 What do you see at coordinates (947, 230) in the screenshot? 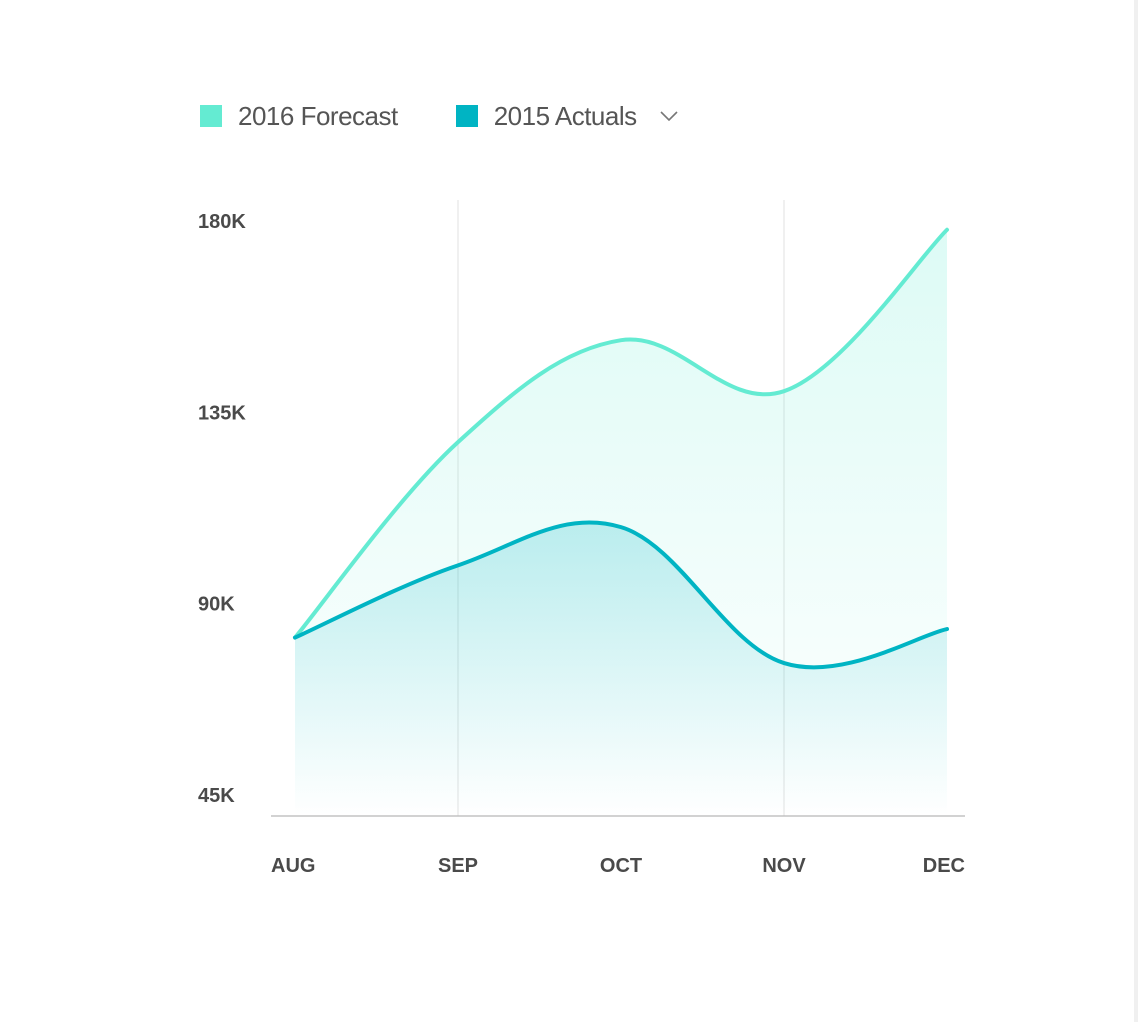
I see `data-point-forecast-dec` at bounding box center [947, 230].